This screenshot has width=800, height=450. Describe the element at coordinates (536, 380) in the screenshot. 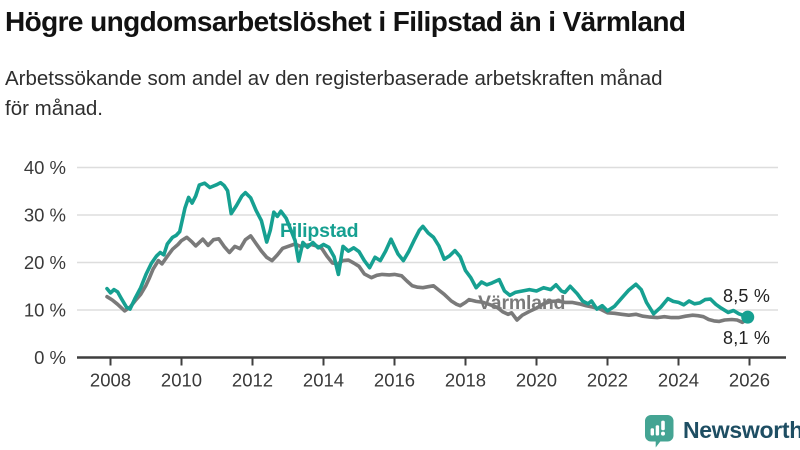

I see `x-tick-label: 2020` at that location.